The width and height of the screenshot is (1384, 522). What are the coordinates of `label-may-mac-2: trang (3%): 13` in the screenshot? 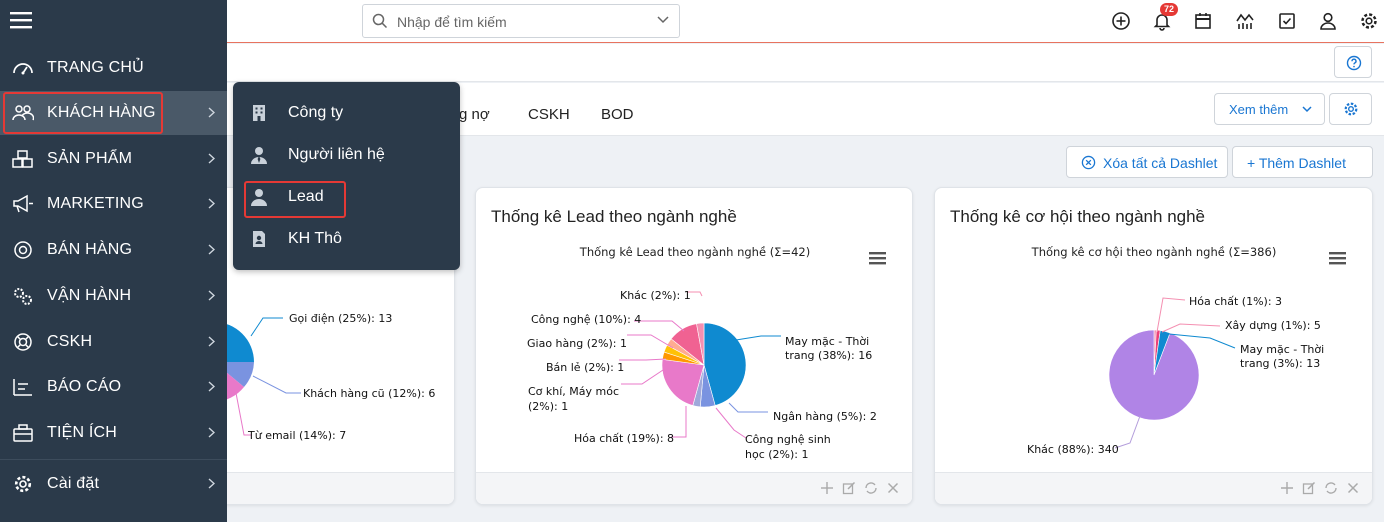 It's located at (1280, 363).